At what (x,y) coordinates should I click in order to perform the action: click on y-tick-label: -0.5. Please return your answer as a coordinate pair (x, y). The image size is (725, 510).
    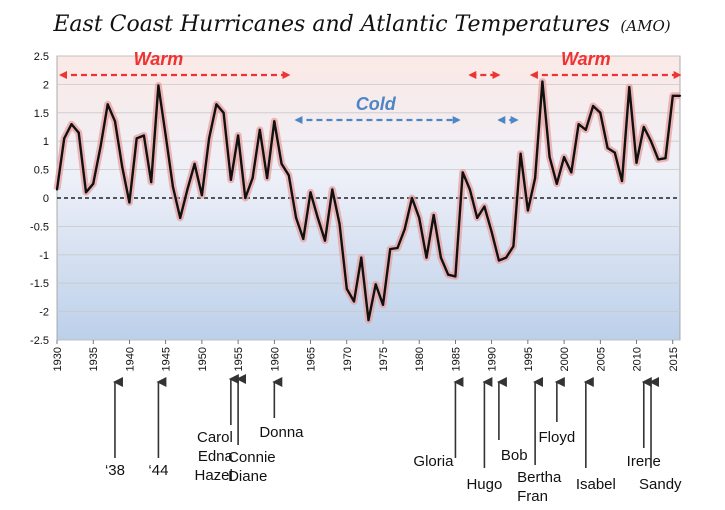
    Looking at the image, I should click on (39, 227).